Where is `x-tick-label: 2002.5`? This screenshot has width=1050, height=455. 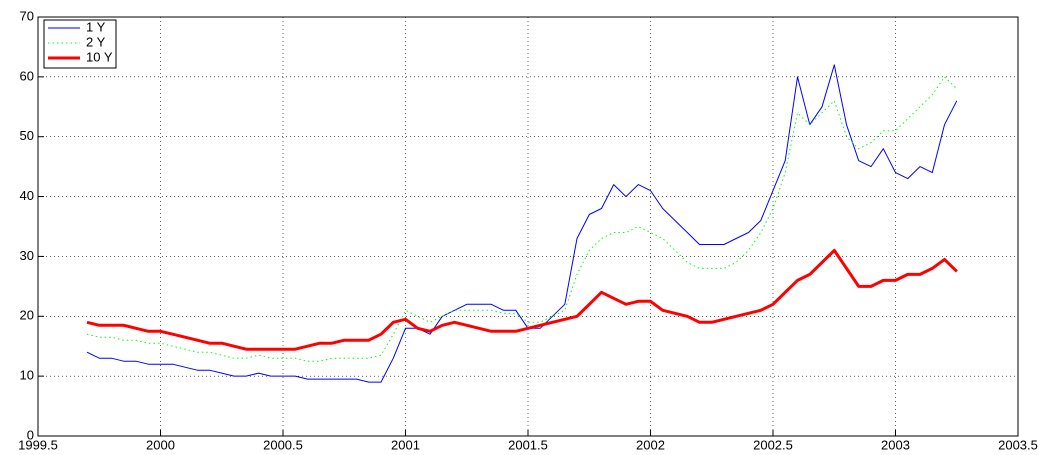 x-tick-label: 2002.5 is located at coordinates (773, 444).